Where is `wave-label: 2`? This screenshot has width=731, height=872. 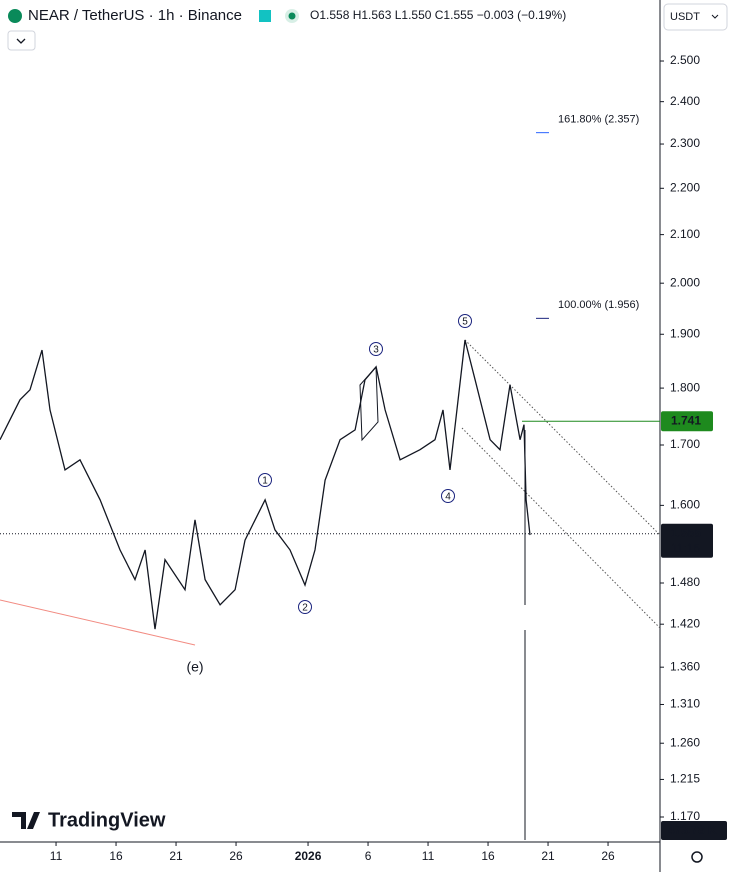 wave-label: 2 is located at coordinates (305, 608).